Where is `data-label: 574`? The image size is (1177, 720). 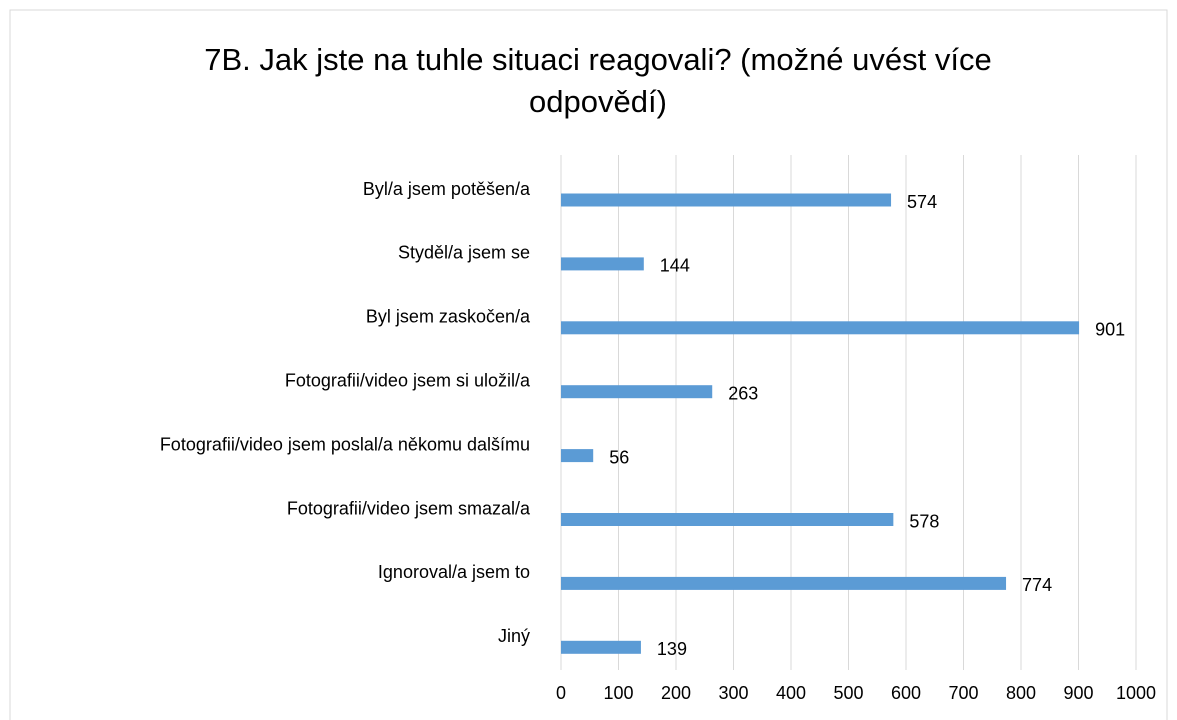
data-label: 574 is located at coordinates (922, 202).